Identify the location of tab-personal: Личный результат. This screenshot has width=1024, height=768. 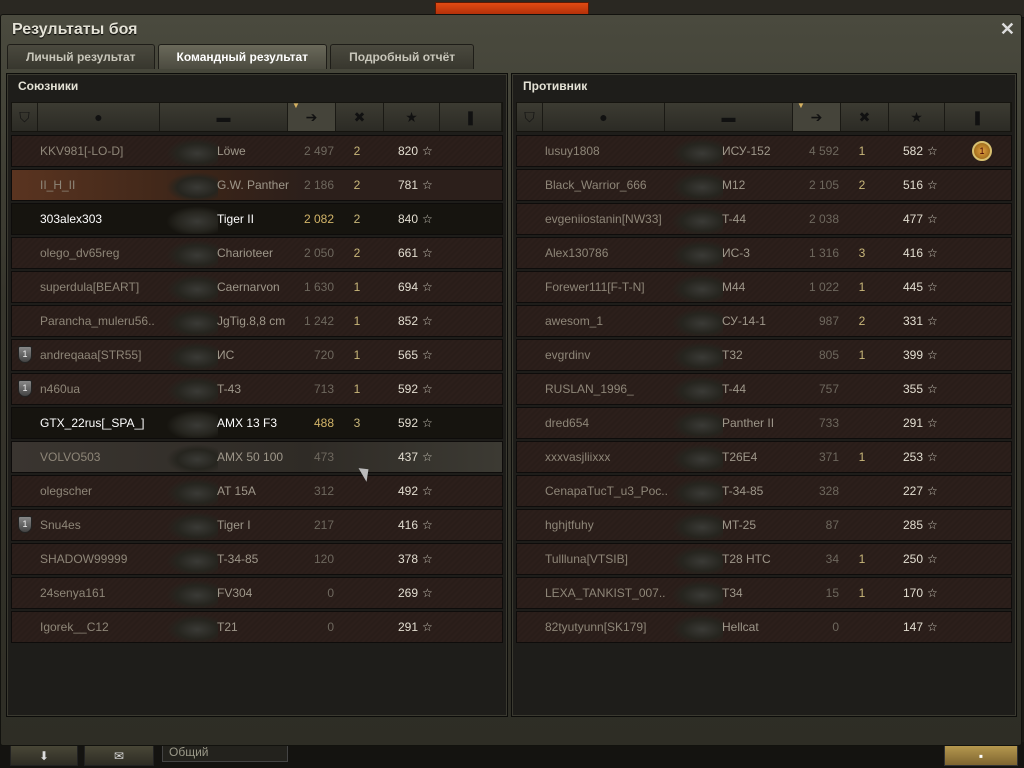
(81, 56).